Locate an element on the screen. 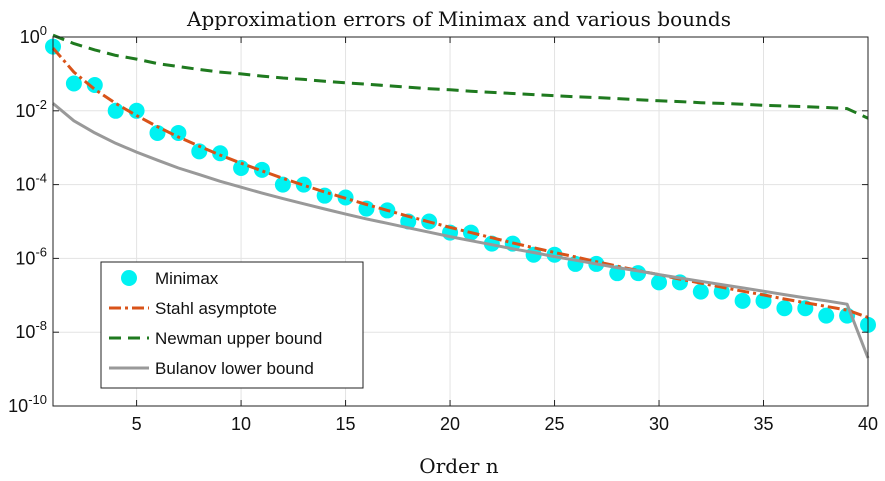 The image size is (885, 481). x-tick-label: 35 is located at coordinates (763, 424).